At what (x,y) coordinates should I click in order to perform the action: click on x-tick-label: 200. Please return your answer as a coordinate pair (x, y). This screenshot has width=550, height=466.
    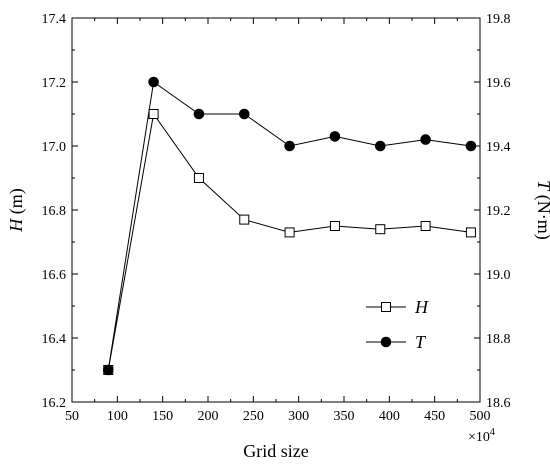
    Looking at the image, I should click on (208, 416).